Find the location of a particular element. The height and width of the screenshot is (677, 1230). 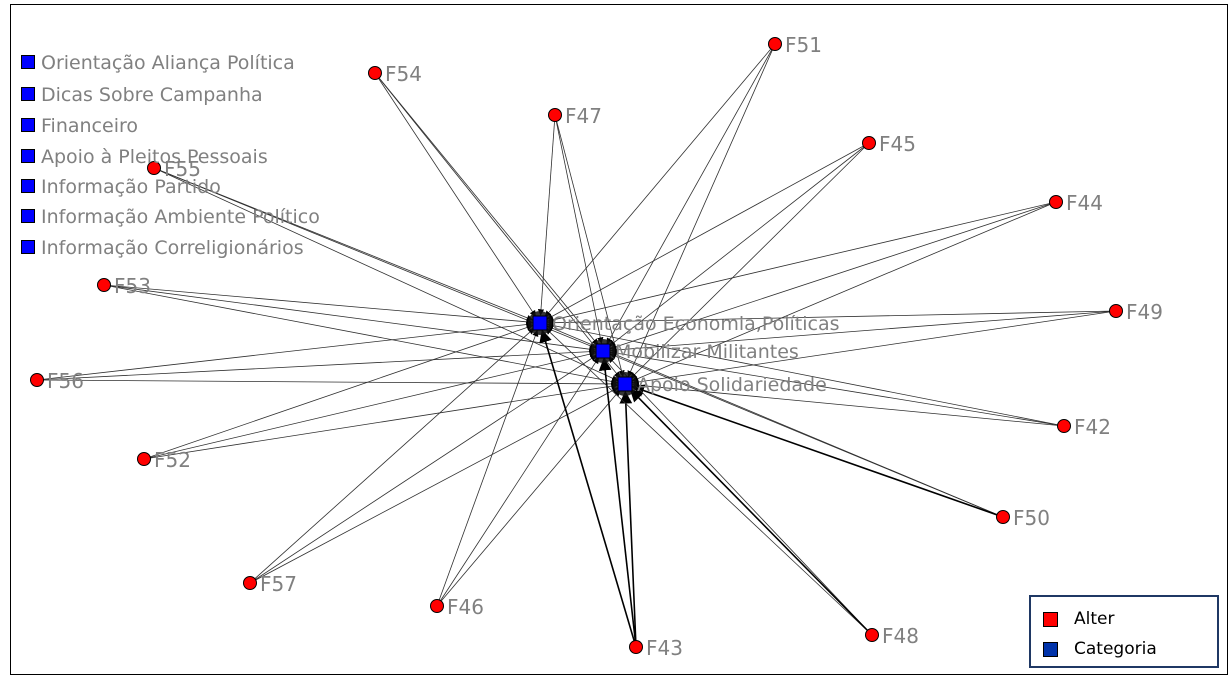

edge-f57-h1 is located at coordinates (392, 455).